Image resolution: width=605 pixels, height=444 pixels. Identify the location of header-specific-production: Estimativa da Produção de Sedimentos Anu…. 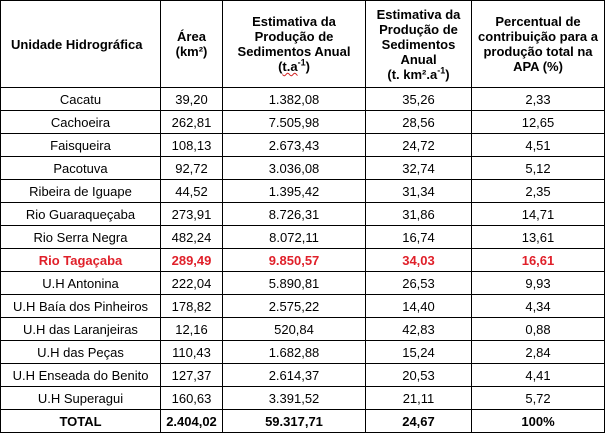
(418, 44).